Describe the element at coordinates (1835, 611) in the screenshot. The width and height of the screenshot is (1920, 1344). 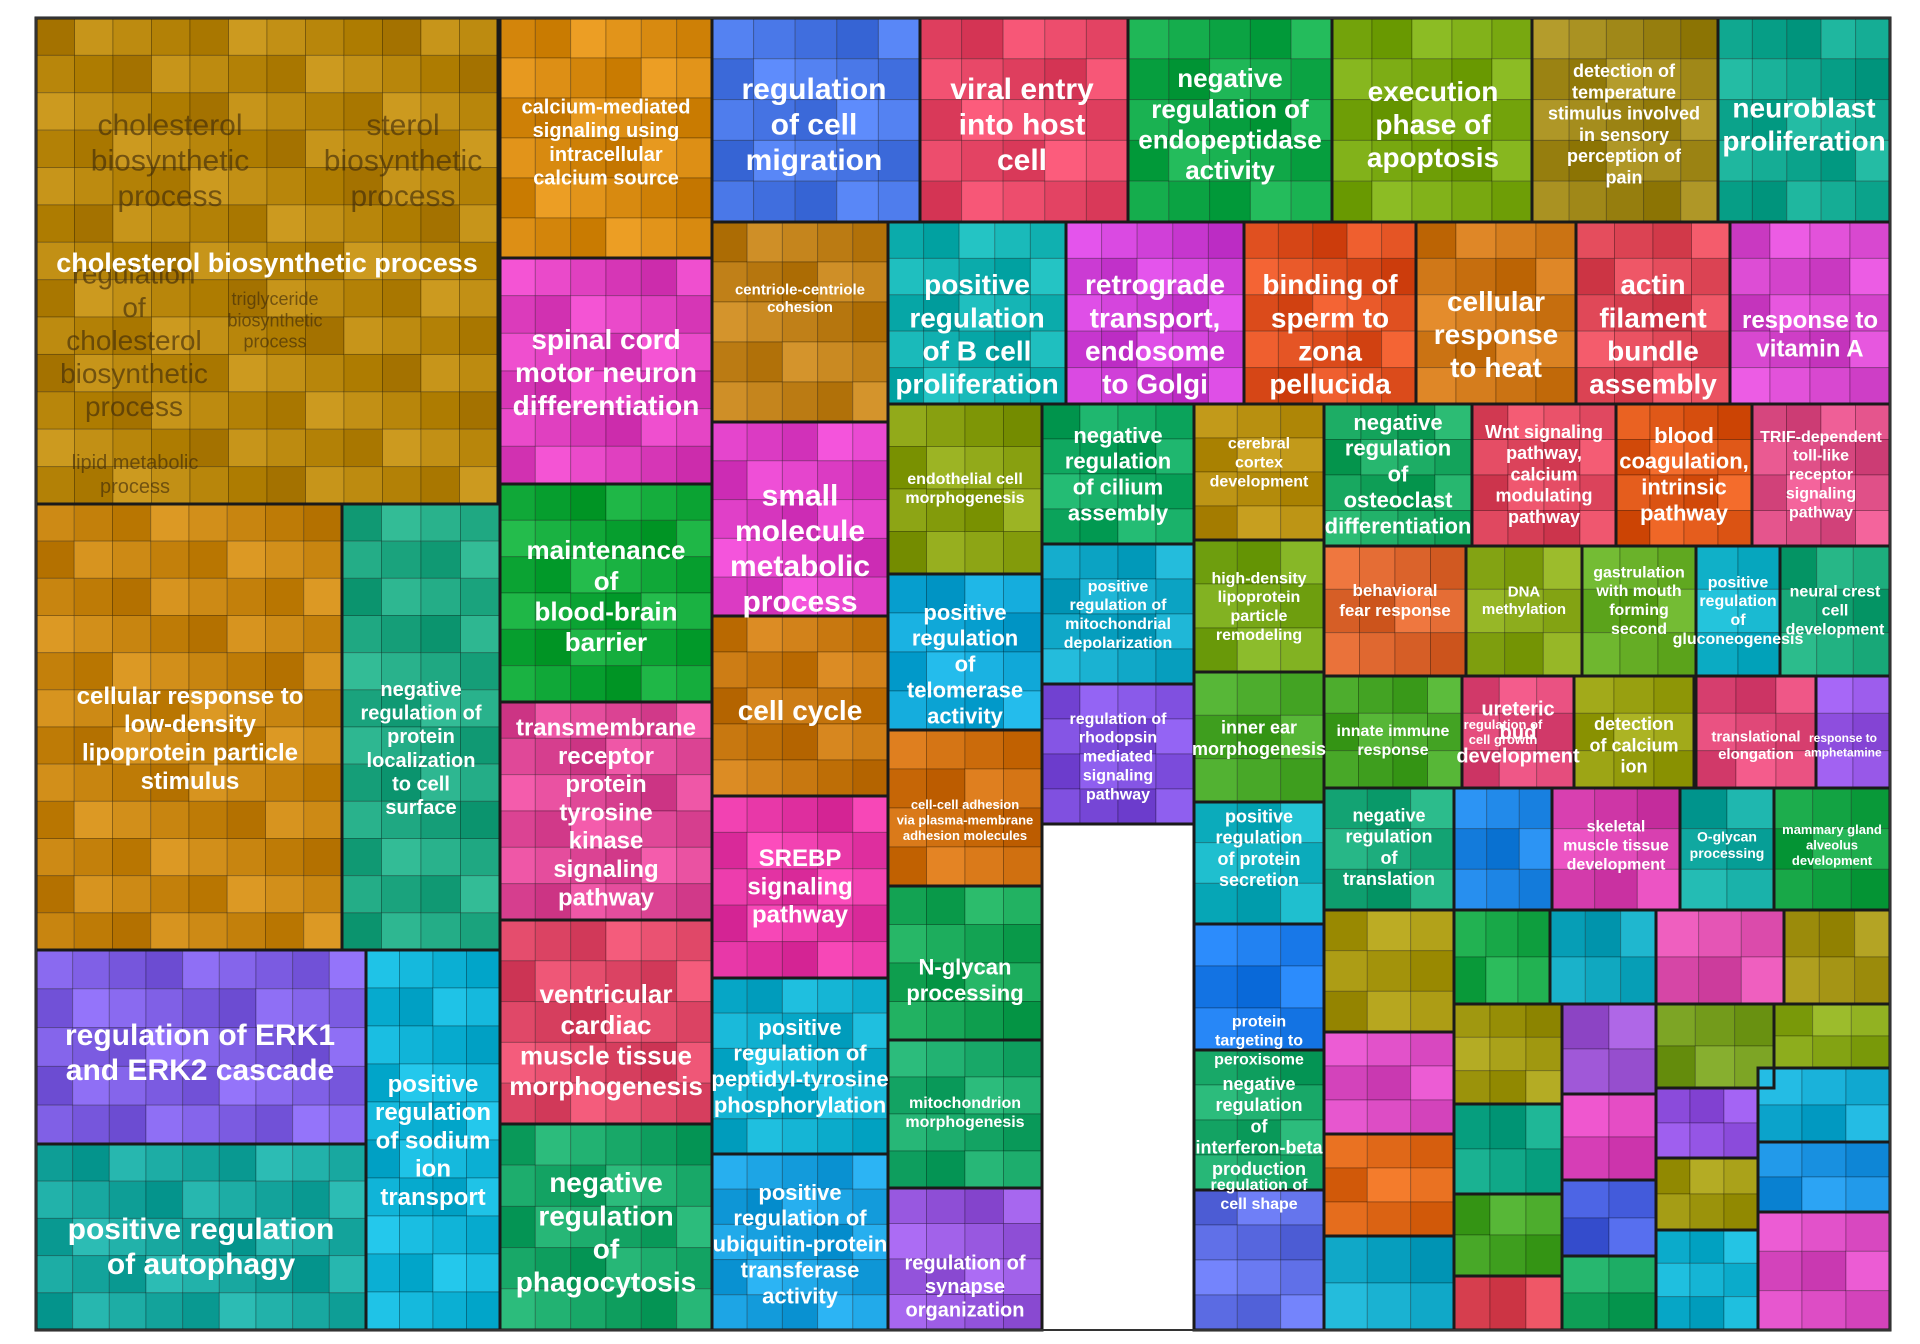
I see `treemap-label-neural-crest-cell-development: neural crest cell development` at that location.